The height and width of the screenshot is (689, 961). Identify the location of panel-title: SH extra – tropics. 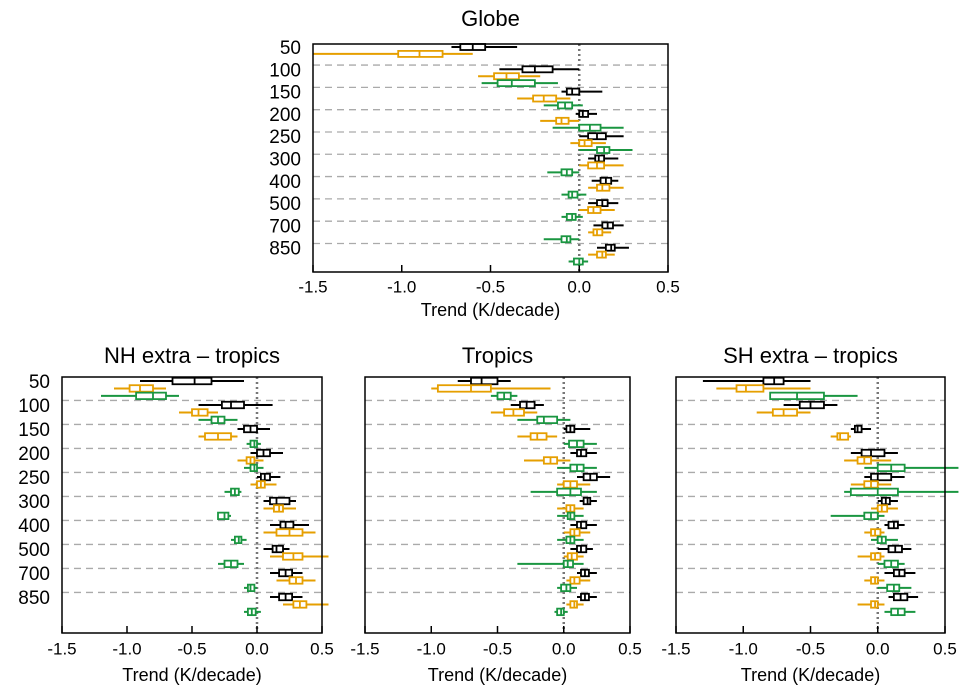
(810, 355).